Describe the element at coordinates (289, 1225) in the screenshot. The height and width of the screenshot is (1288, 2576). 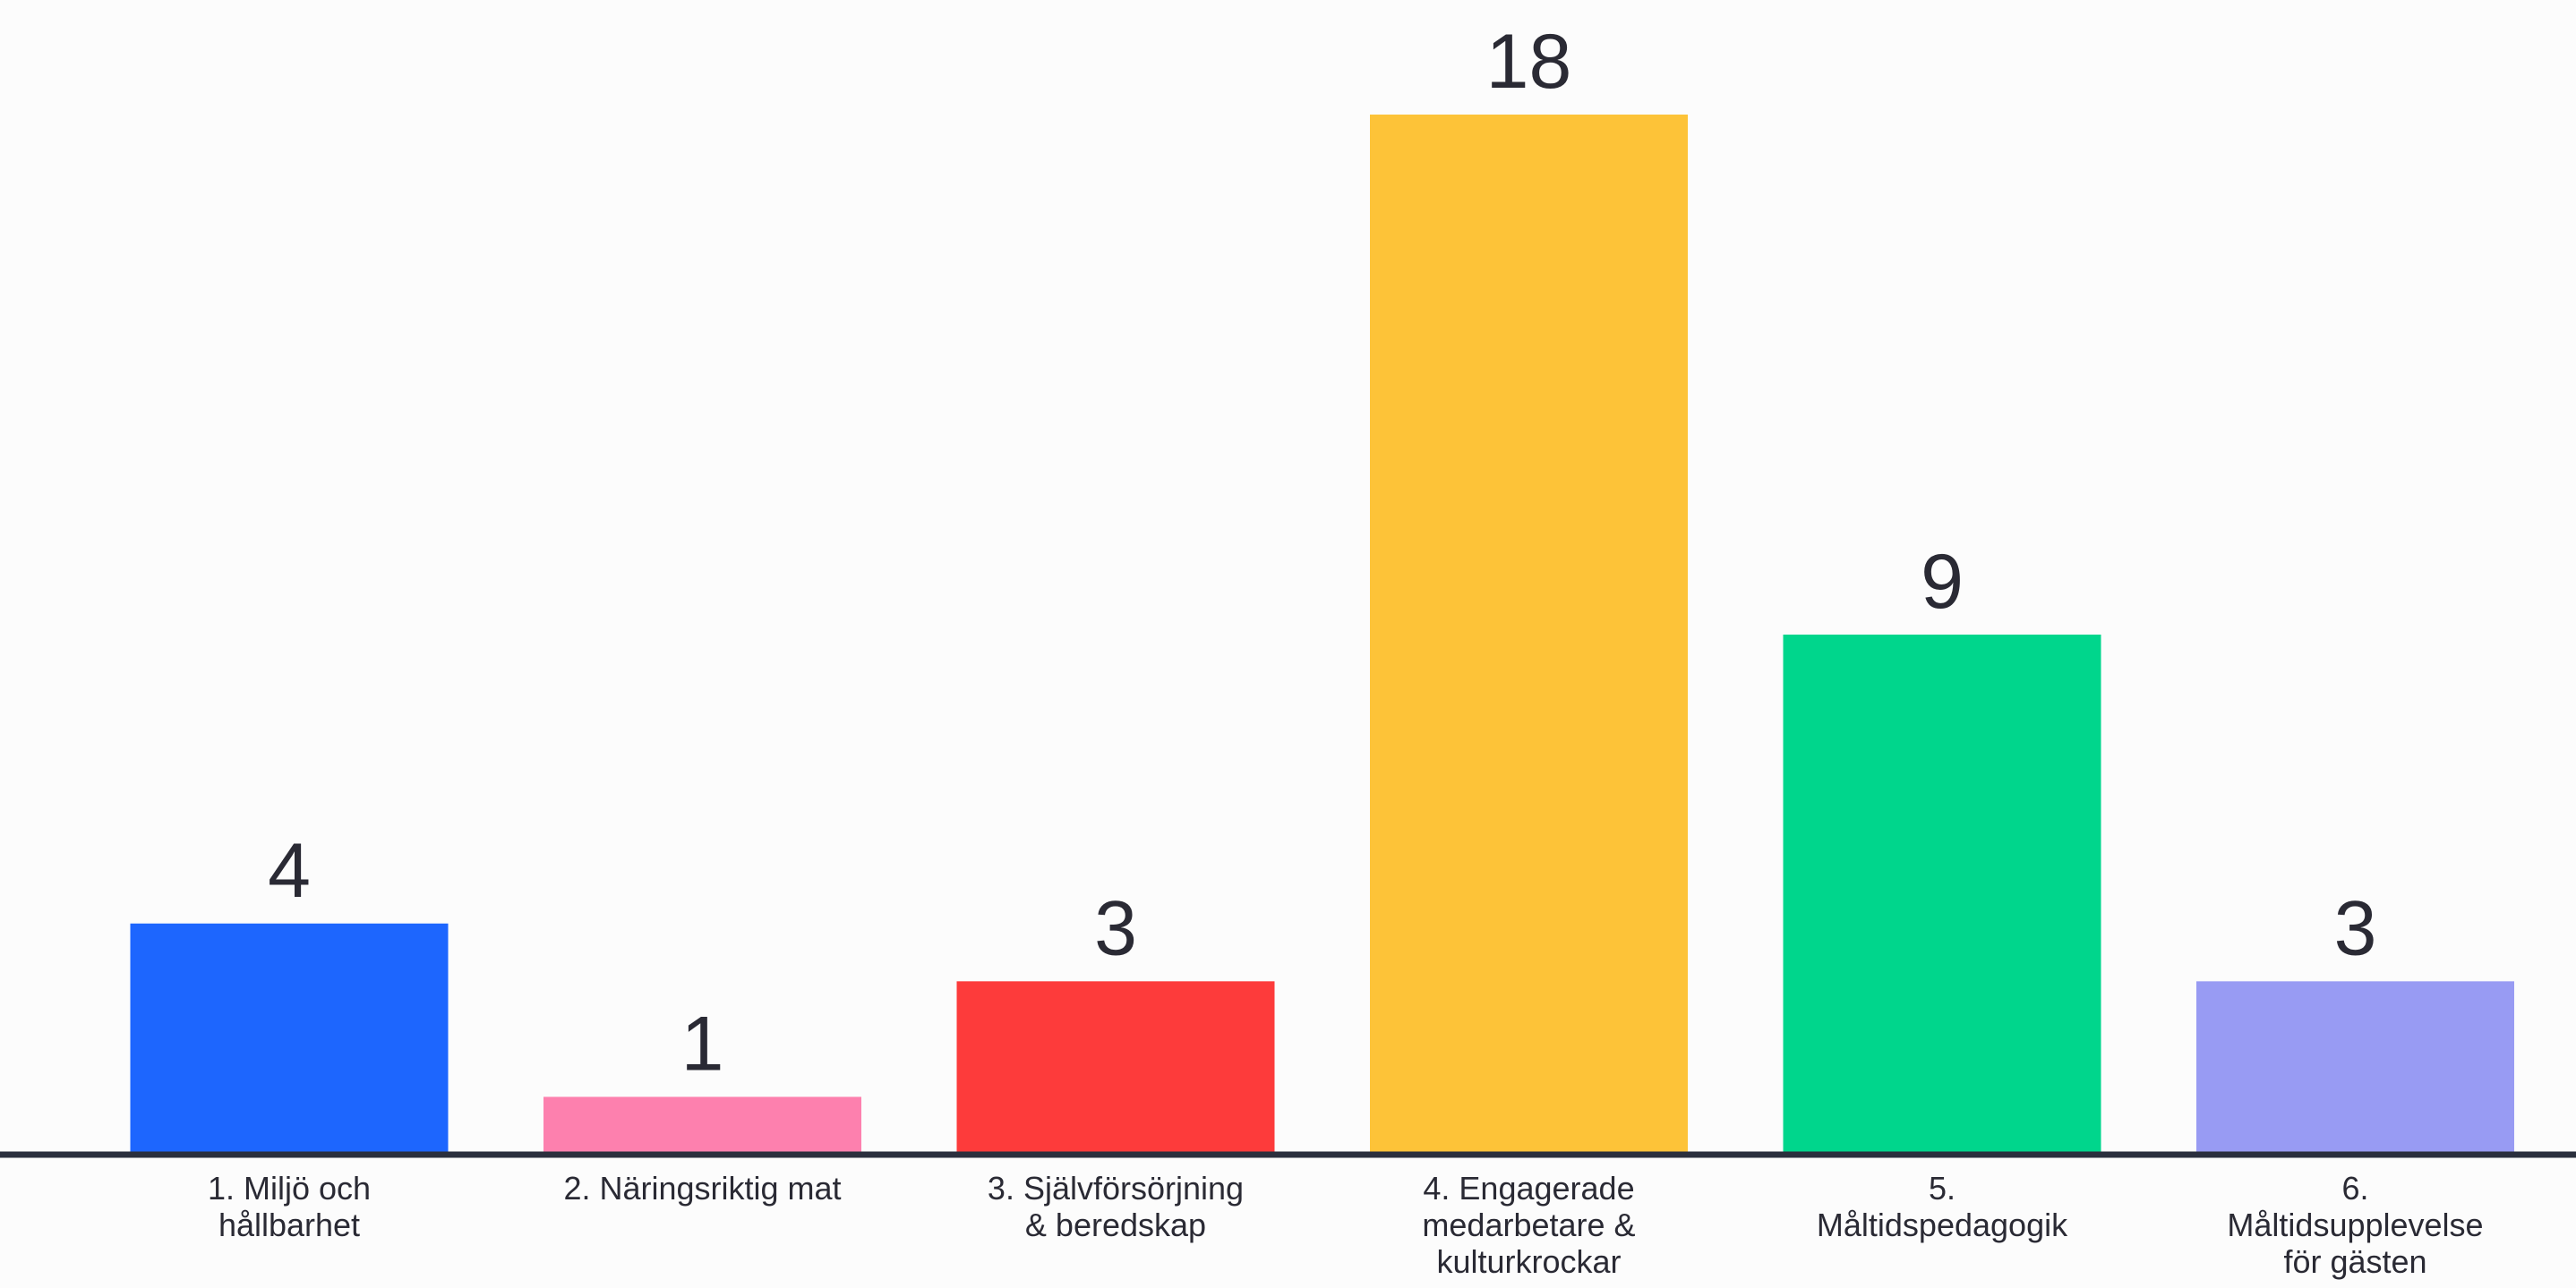
I see `category-label-1-line-2: hållbarhet` at that location.